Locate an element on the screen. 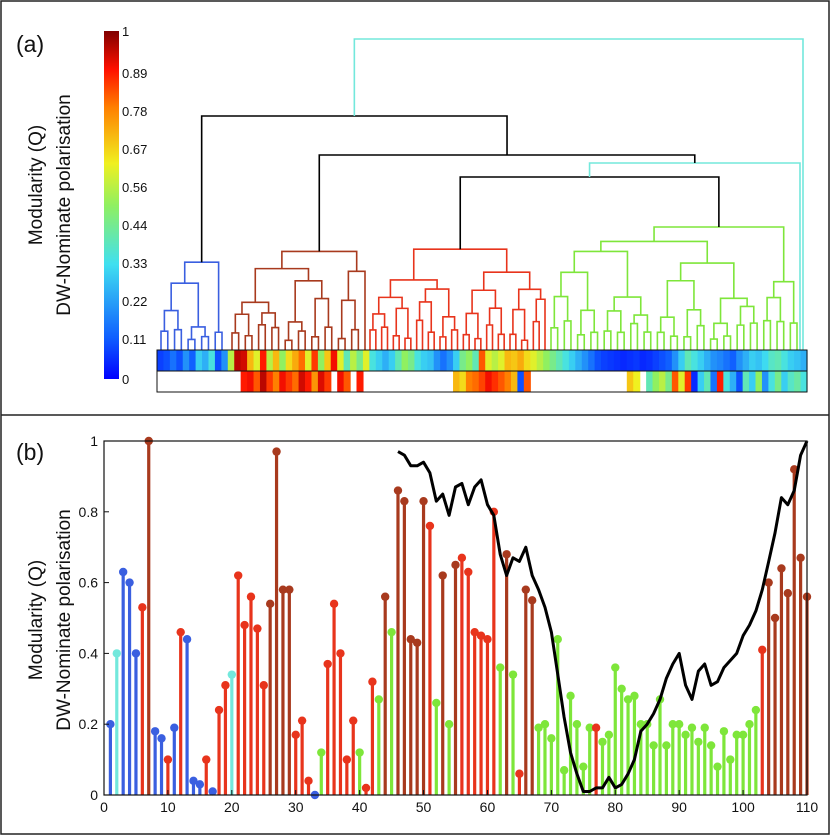 Image resolution: width=830 pixels, height=835 pixels. colorbar-tick: 0.67 is located at coordinates (134, 149).